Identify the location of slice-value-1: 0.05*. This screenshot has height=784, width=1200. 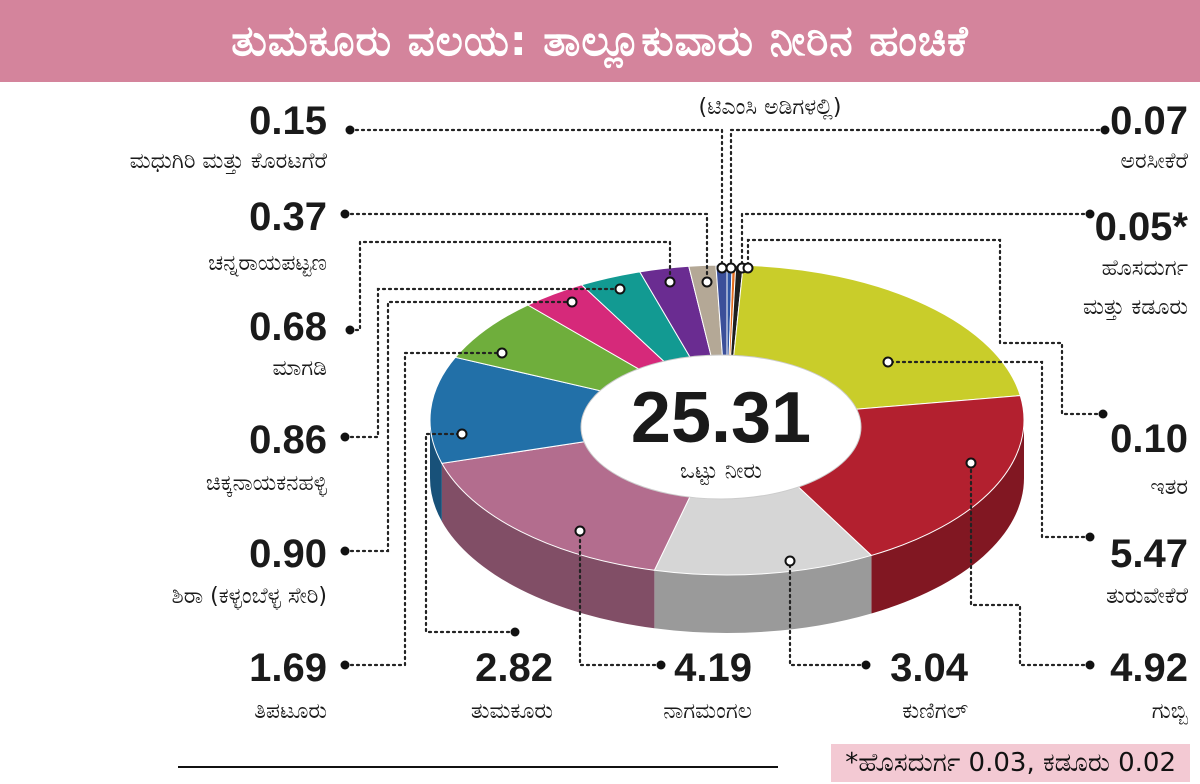
(1142, 227).